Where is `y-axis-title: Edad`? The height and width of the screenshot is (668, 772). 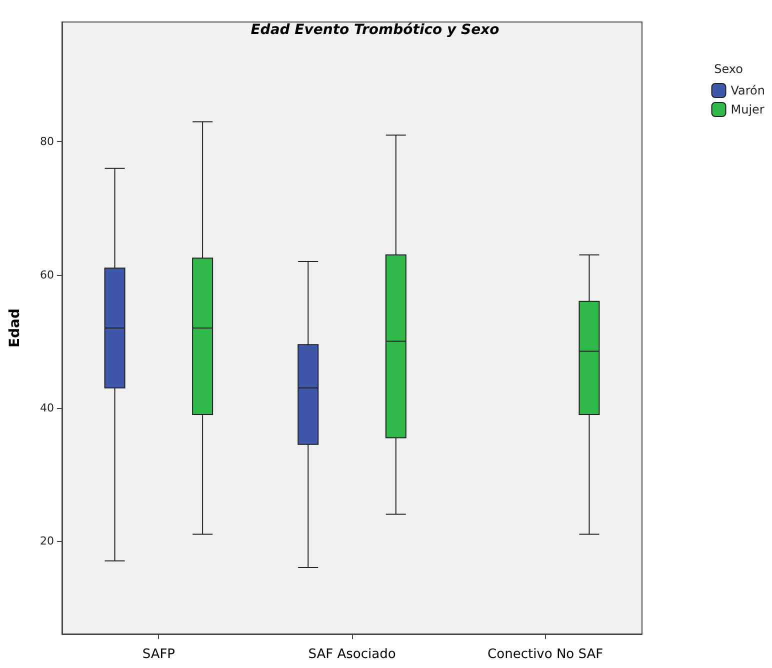 y-axis-title: Edad is located at coordinates (15, 328).